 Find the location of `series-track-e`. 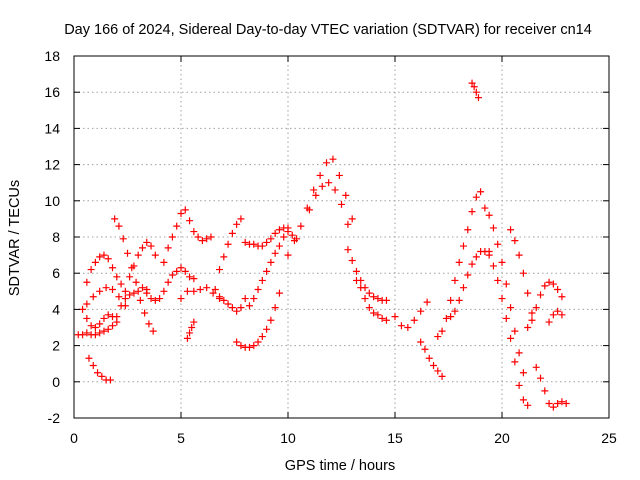

series-track-e is located at coordinates (99, 369).